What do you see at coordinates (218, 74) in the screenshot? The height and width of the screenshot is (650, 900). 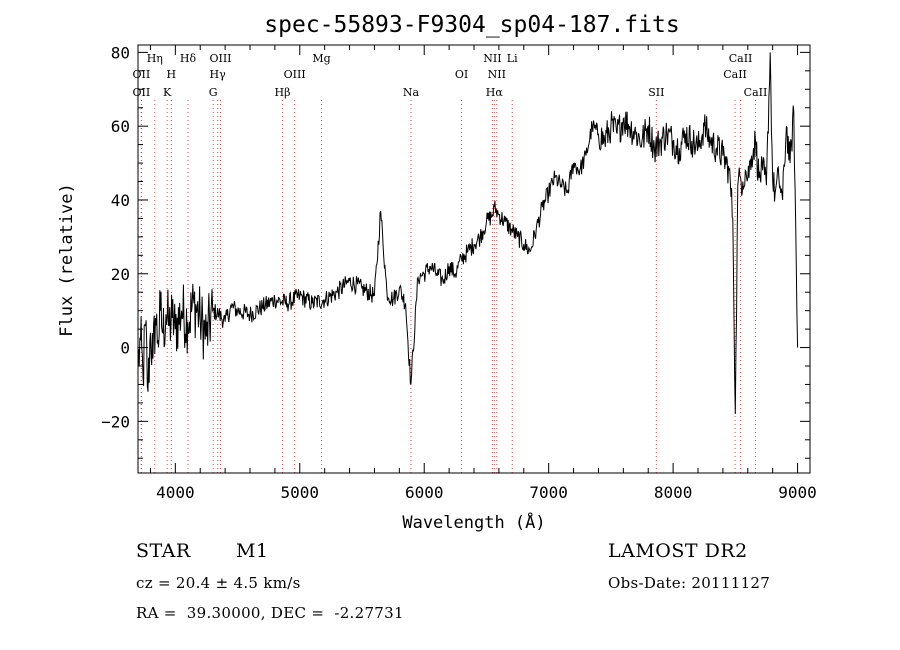 I see `line-marker-label: Hγ` at bounding box center [218, 74].